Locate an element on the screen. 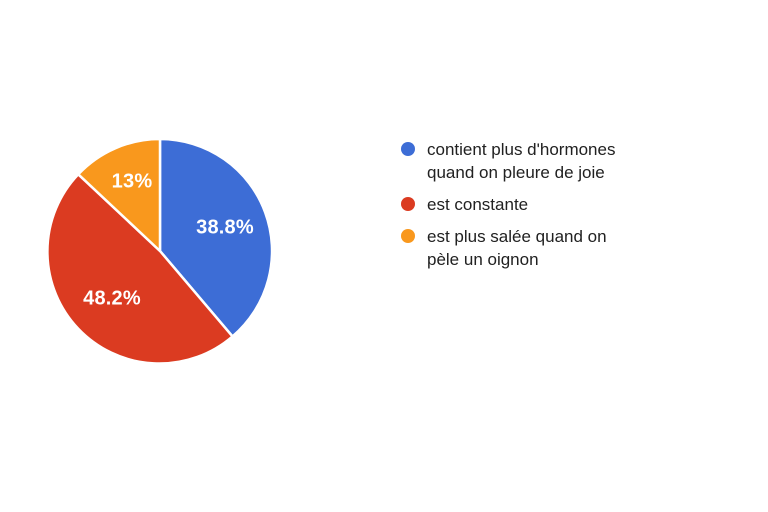 The height and width of the screenshot is (512, 768). pie-chart-svg is located at coordinates (160, 251).